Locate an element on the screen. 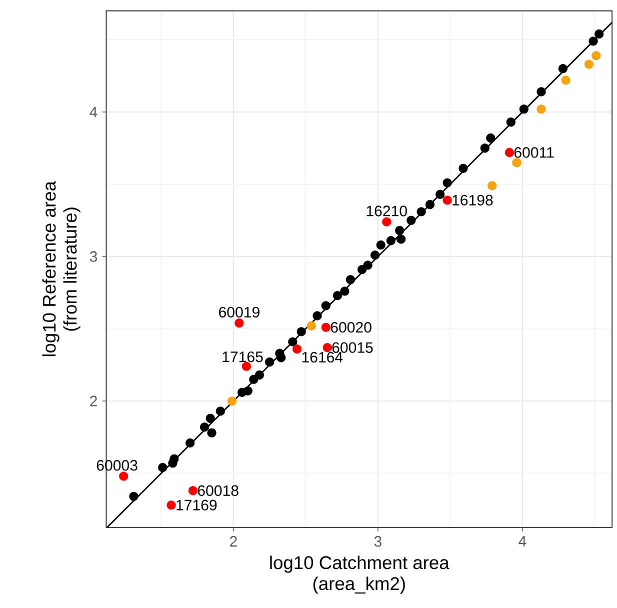  y-tick-label: 2 is located at coordinates (93, 401).